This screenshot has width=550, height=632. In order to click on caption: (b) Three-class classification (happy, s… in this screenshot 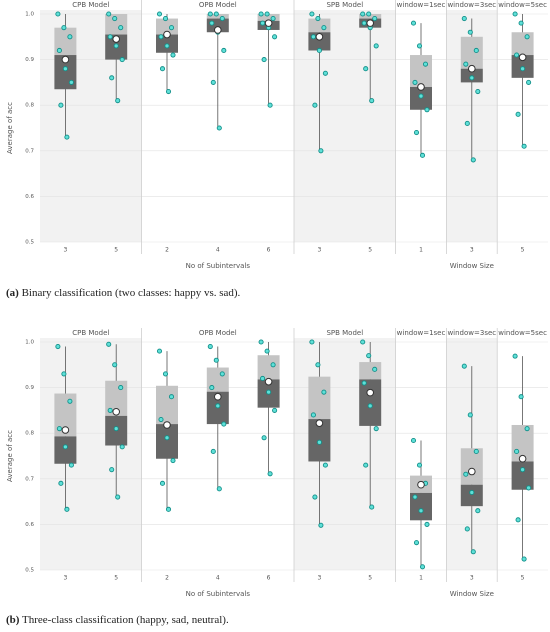, I will do `click(275, 620)`.